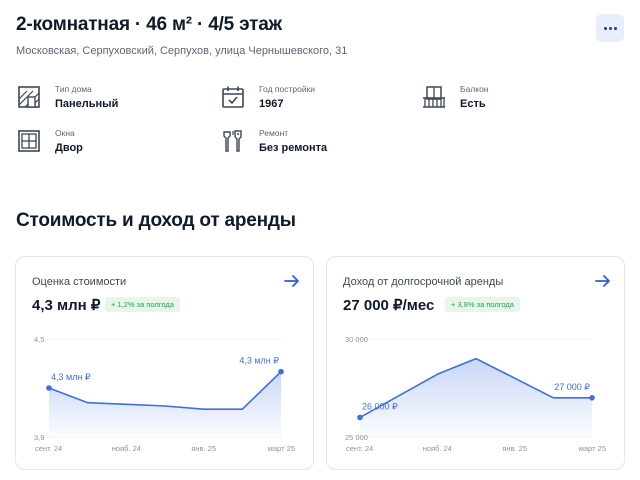 The width and height of the screenshot is (640, 480). Describe the element at coordinates (287, 89) in the screenshot. I see `feature-label: Год постройки` at that location.